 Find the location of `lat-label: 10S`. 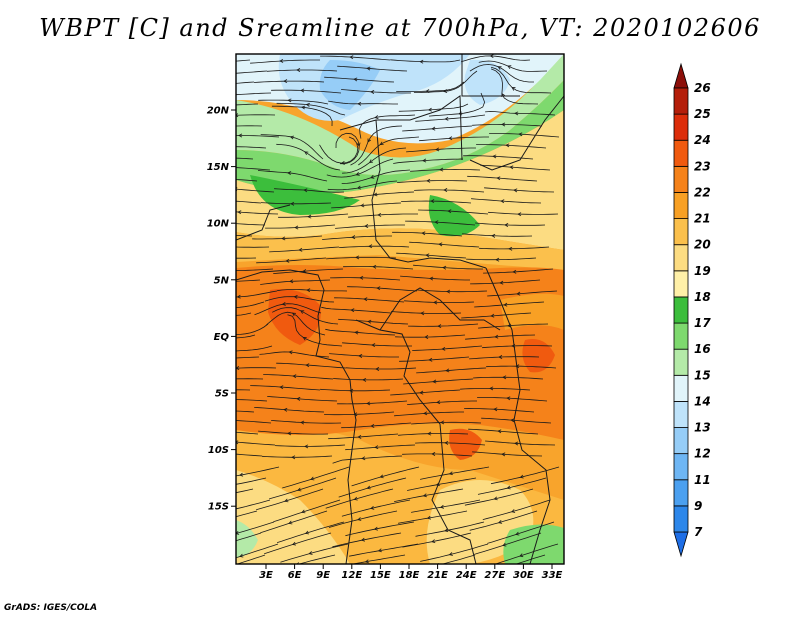

lat-label: 10S is located at coordinates (218, 450).